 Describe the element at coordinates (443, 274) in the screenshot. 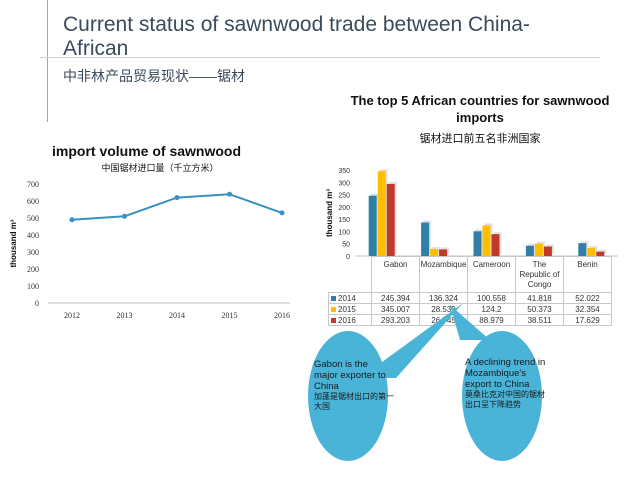

I see `data-table-category: Mozambique` at that location.